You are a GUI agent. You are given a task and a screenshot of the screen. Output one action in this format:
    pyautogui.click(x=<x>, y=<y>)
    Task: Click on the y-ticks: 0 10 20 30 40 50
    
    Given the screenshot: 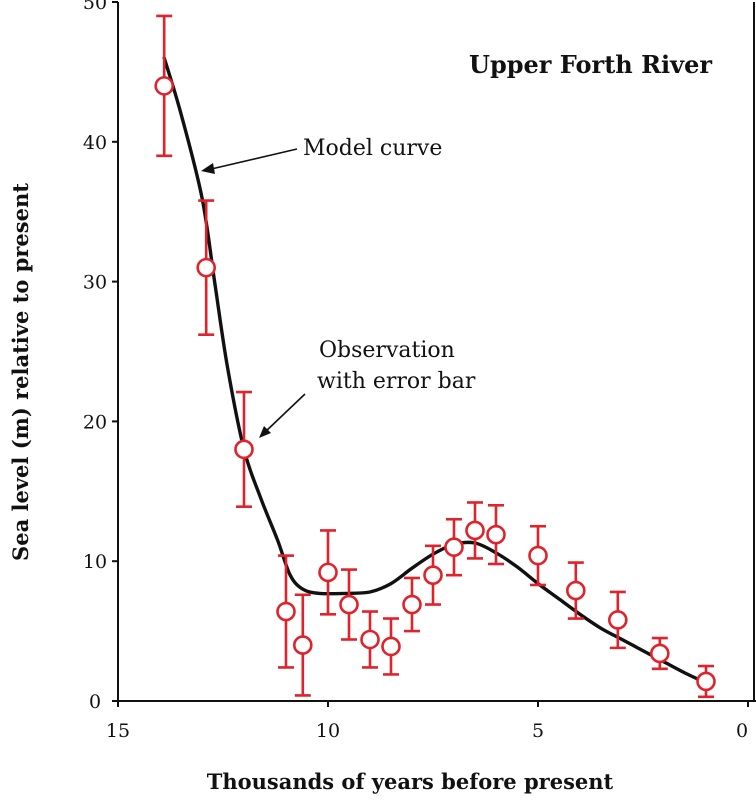 What is the action you would take?
    pyautogui.click(x=100, y=356)
    